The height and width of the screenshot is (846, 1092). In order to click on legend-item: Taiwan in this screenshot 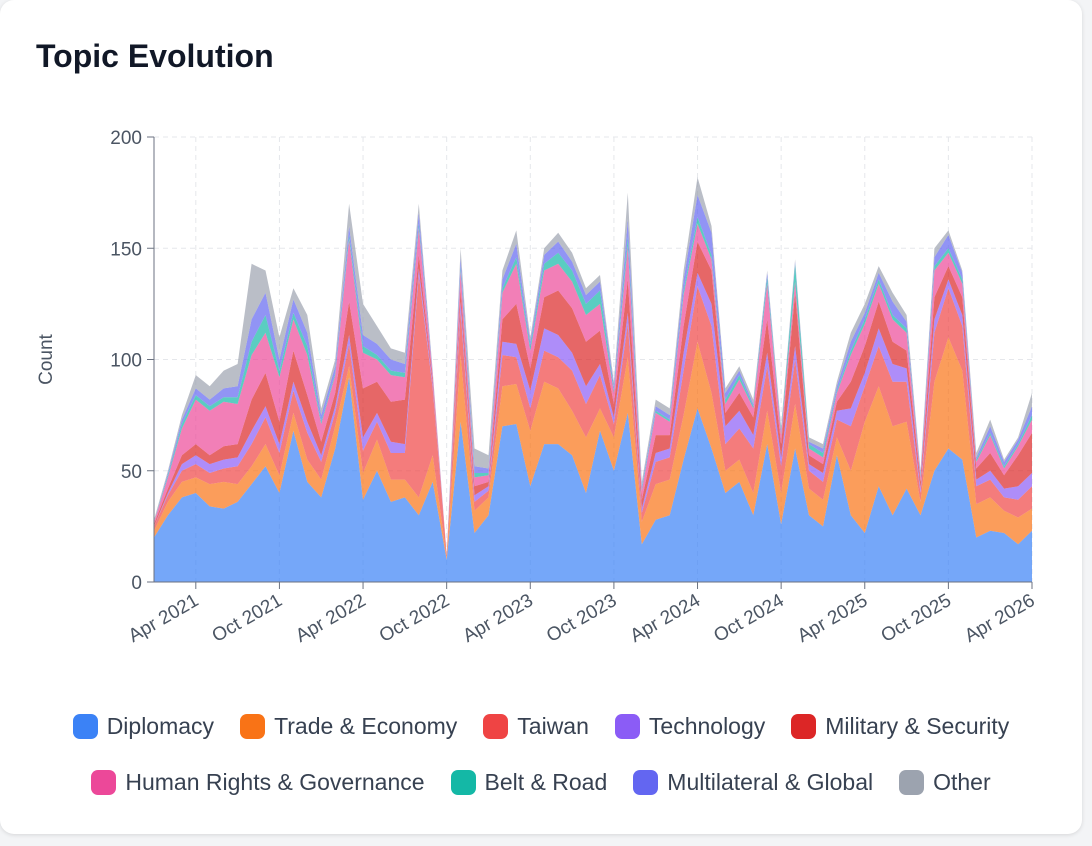, I will do `click(536, 726)`.